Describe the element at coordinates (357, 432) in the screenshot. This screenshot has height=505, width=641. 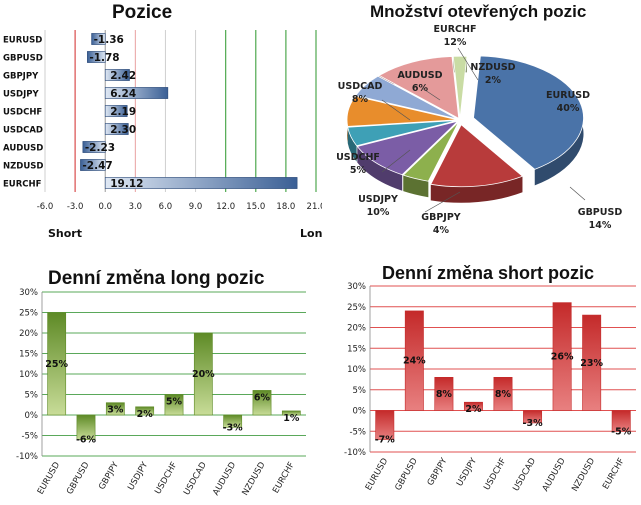
I see `y-tick-label: -5%` at that location.